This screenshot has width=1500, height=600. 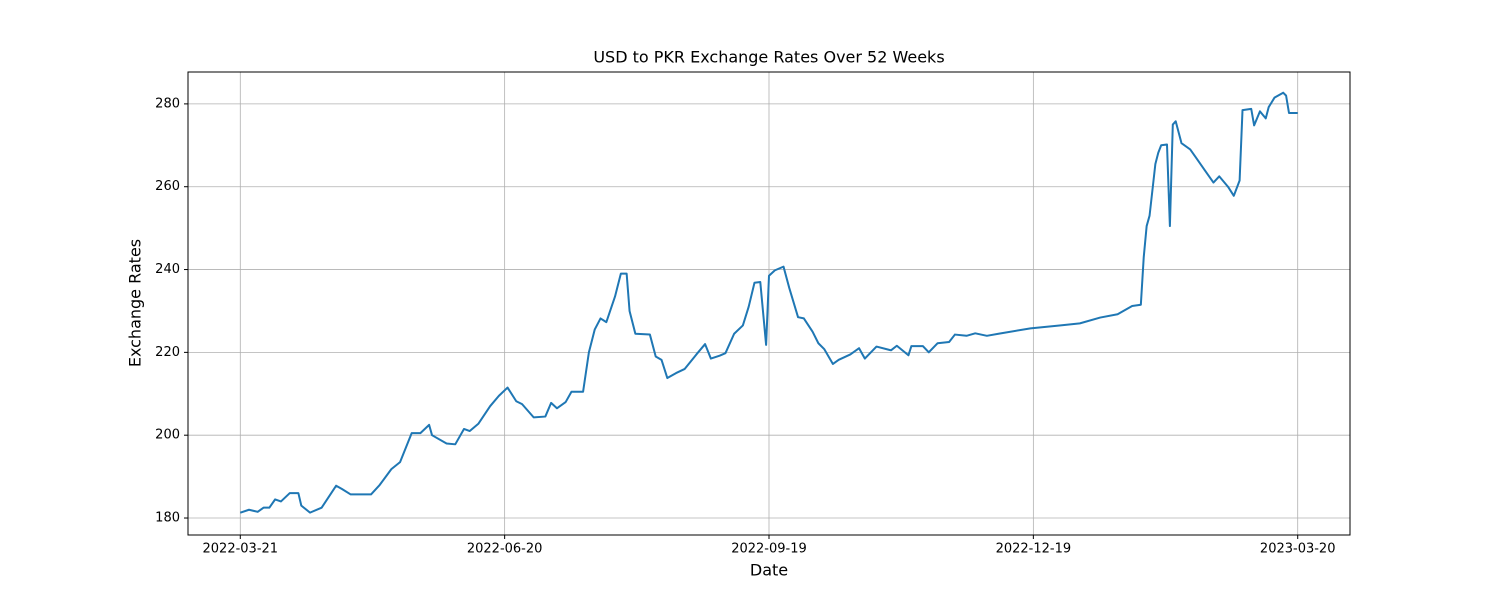 I want to click on x-tick-label: 2022-03-21, so click(x=241, y=549).